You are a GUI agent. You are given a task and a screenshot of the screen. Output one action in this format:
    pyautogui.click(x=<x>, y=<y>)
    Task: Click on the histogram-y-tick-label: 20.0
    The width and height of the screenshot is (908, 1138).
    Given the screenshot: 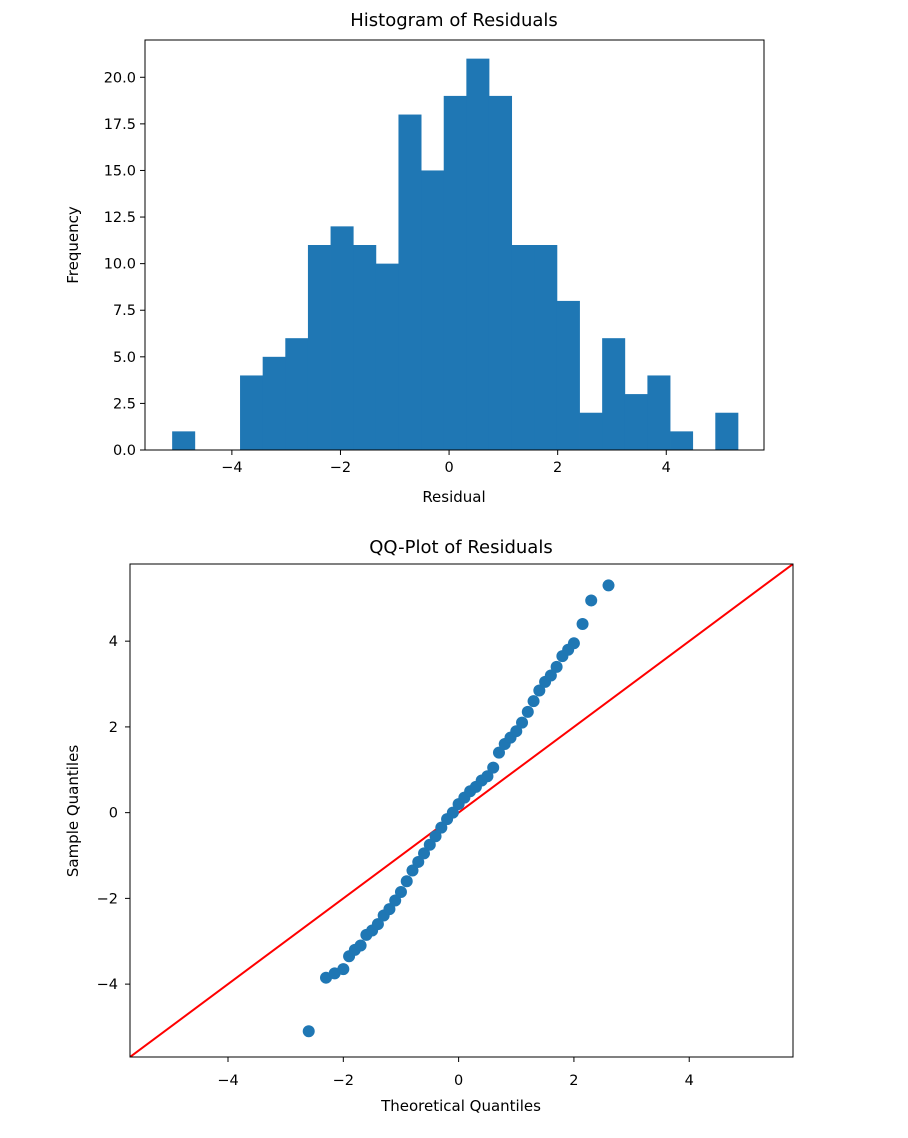 What is the action you would take?
    pyautogui.click(x=120, y=78)
    